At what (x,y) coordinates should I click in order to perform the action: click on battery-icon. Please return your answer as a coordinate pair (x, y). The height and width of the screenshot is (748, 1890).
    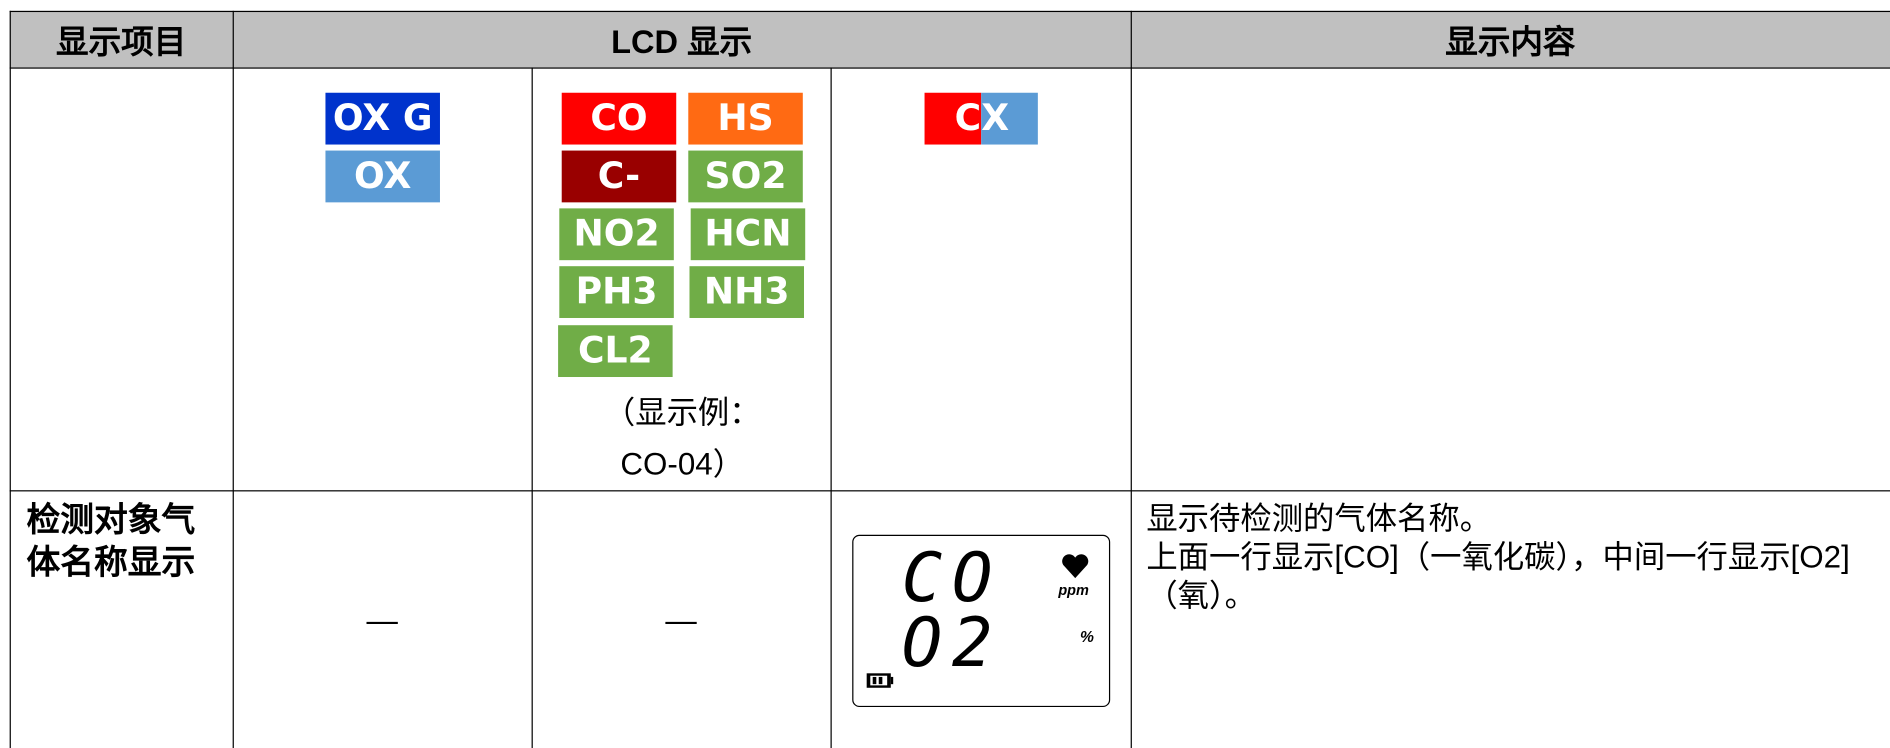
    Looking at the image, I should click on (880, 680).